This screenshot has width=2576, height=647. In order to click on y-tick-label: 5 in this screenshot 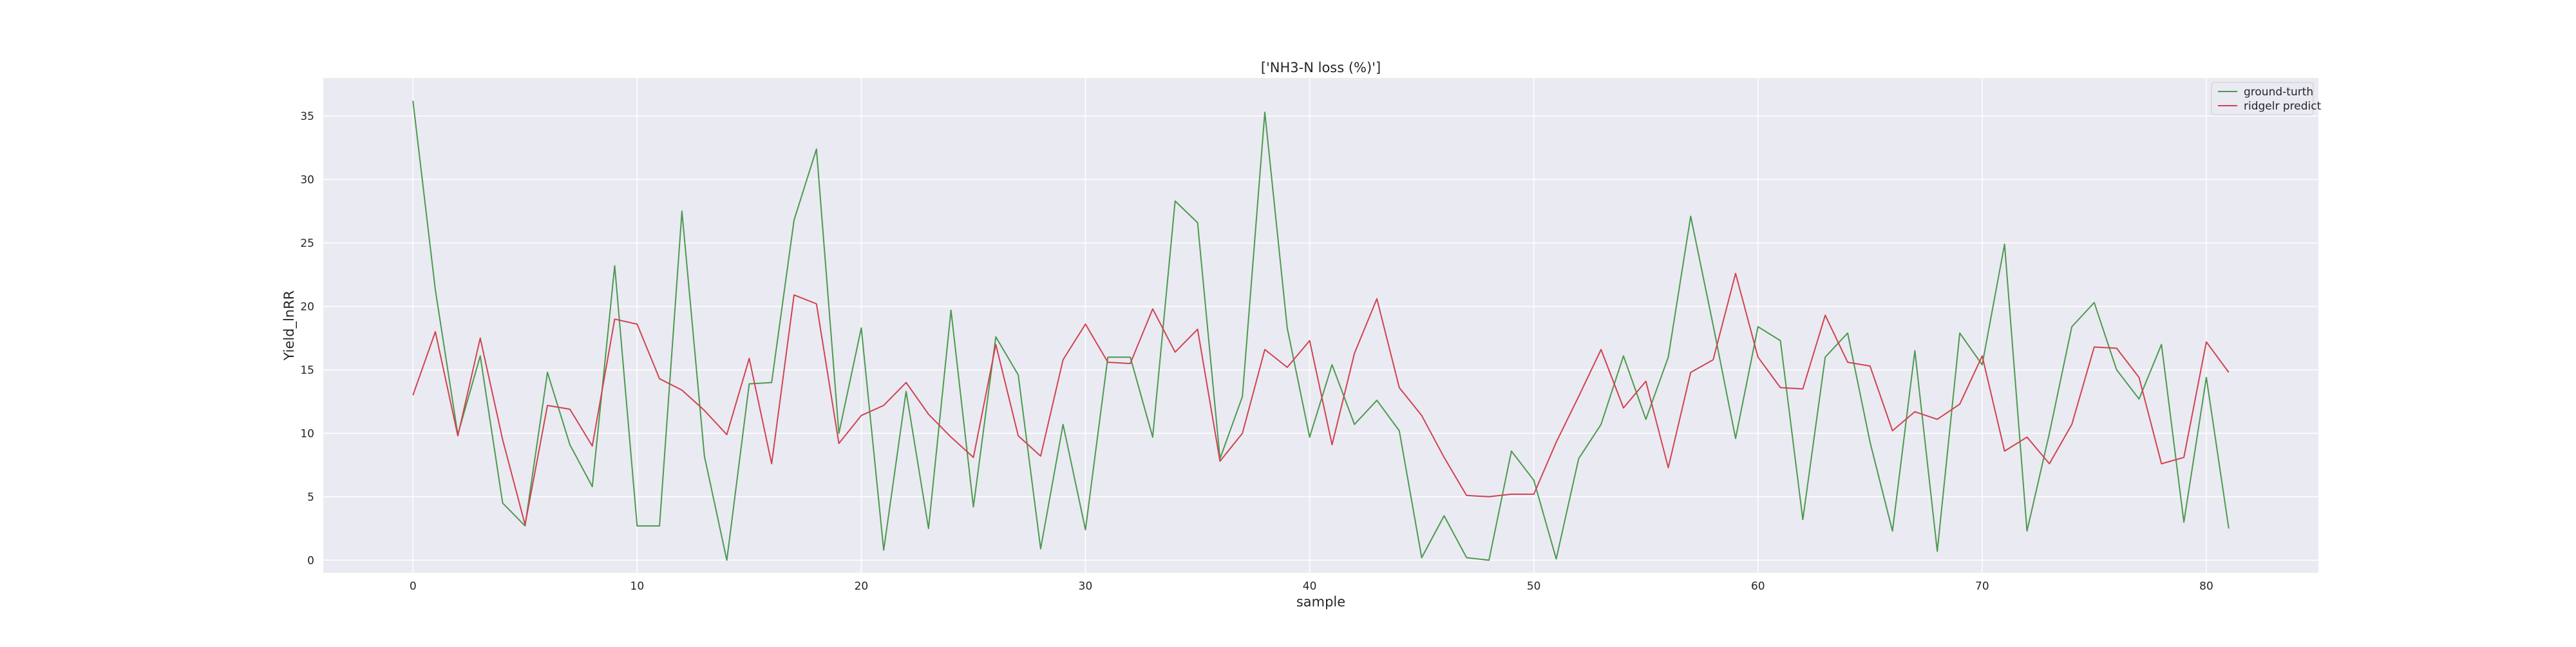, I will do `click(310, 497)`.